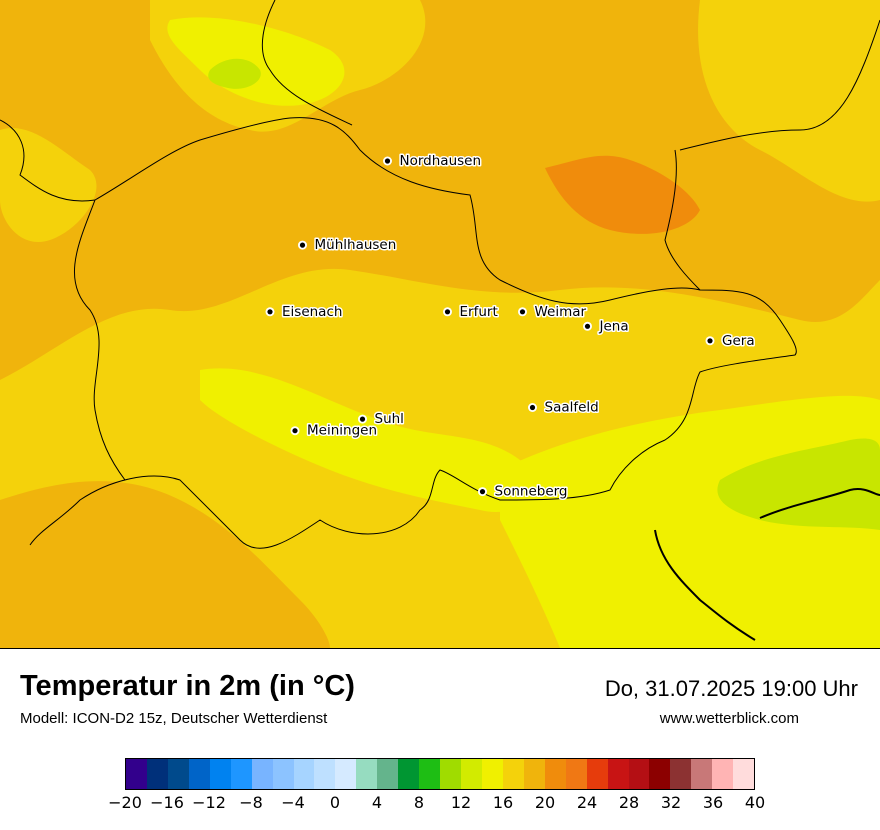  I want to click on color-scale-legend, so click(440, 774).